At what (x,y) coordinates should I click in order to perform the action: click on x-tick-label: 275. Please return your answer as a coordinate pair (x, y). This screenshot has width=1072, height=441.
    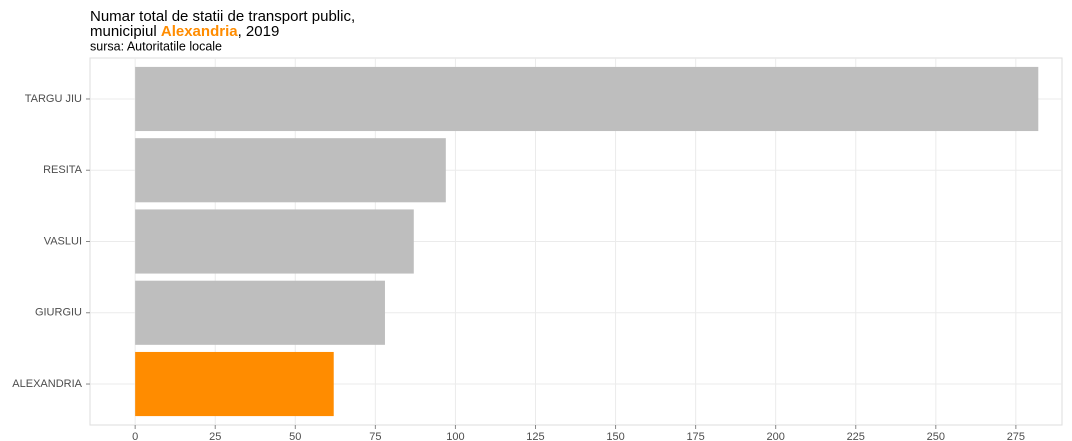
    Looking at the image, I should click on (1016, 436).